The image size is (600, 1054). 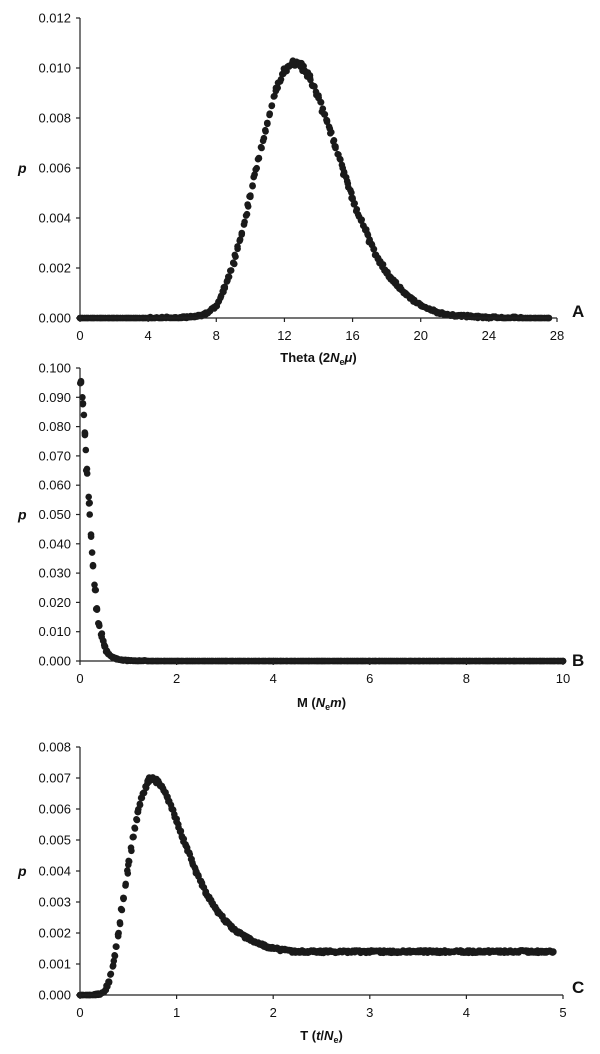 I want to click on panel-b-letter: B, so click(x=578, y=660).